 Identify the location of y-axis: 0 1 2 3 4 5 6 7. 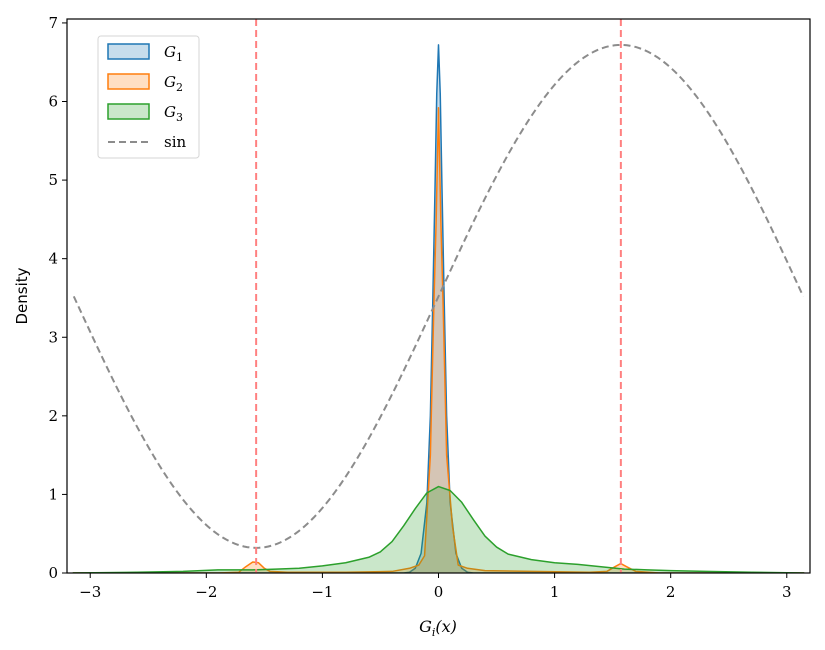
(57, 298).